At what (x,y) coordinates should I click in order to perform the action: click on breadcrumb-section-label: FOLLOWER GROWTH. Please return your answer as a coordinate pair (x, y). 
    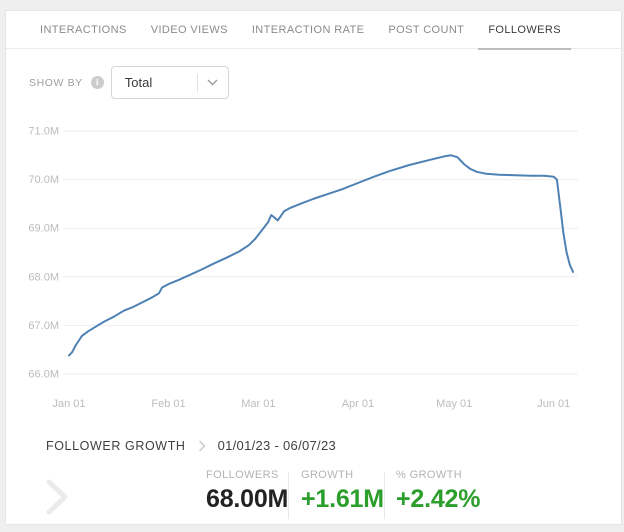
    Looking at the image, I should click on (116, 445).